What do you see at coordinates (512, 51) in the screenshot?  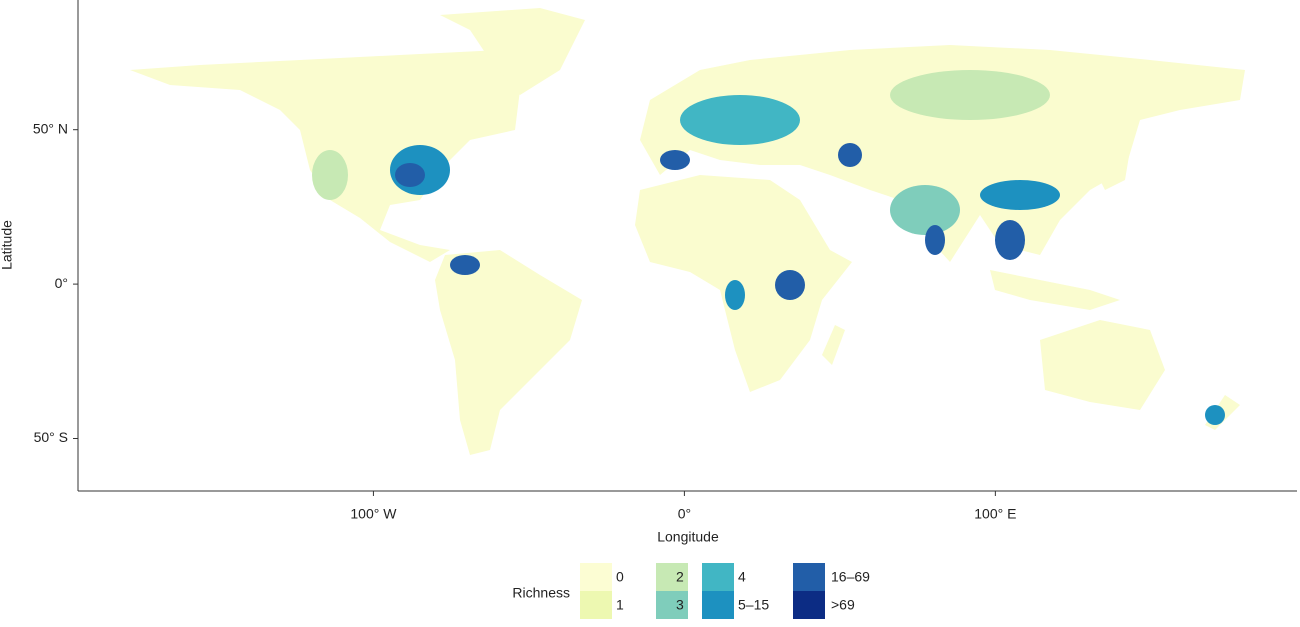 I see `greenland` at bounding box center [512, 51].